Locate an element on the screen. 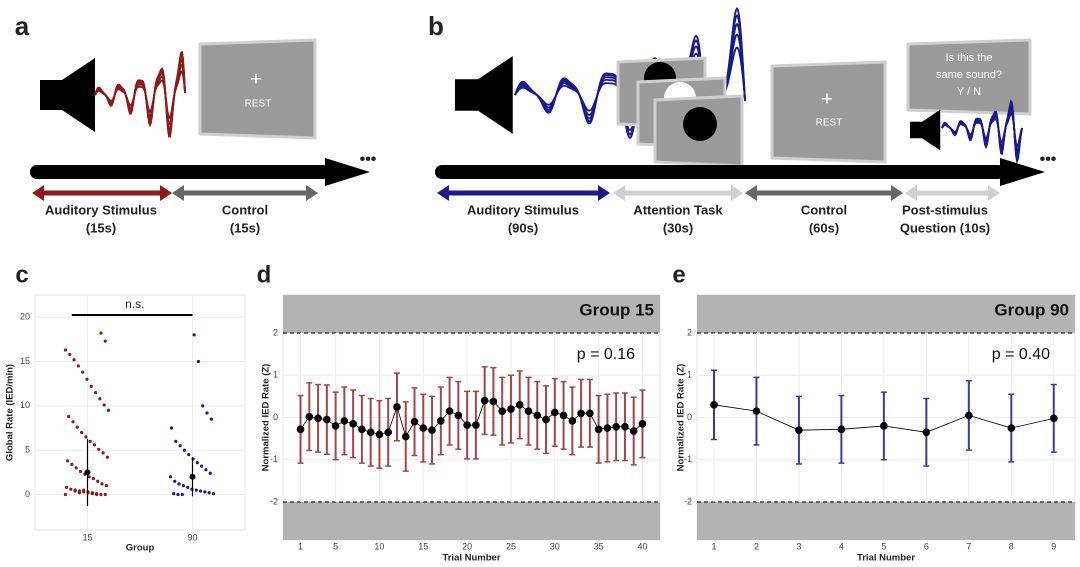 This screenshot has height=567, width=1080. x-axis-label: Trial Number is located at coordinates (886, 558).